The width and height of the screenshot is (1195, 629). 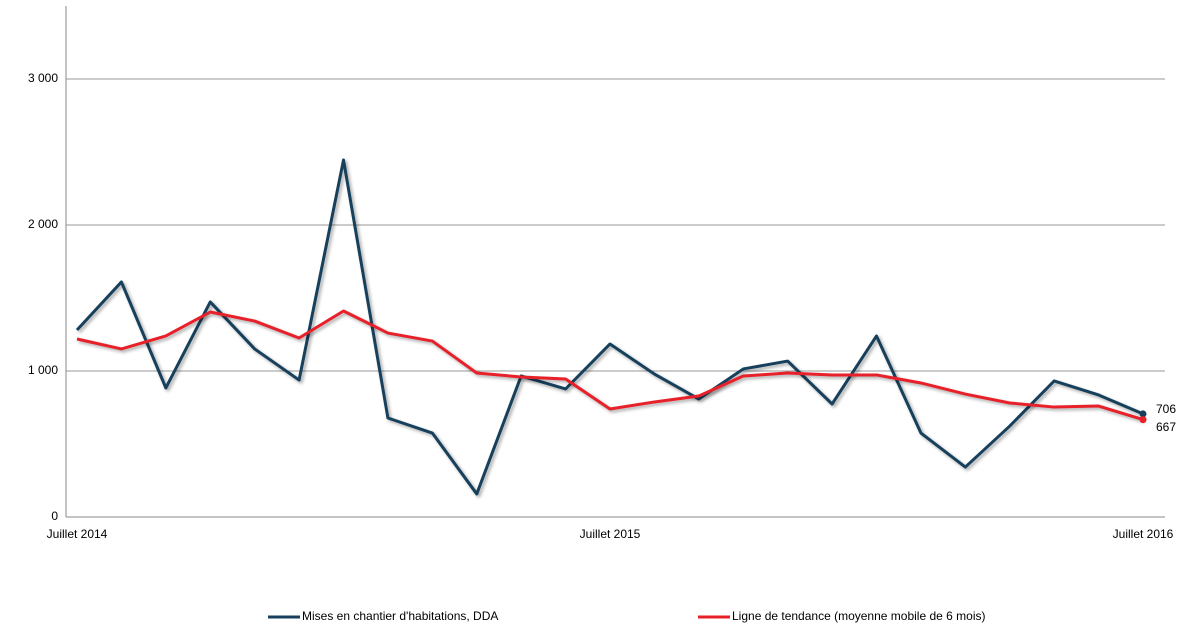 I want to click on x-tick-label: Juillet 2014, so click(x=77, y=534).